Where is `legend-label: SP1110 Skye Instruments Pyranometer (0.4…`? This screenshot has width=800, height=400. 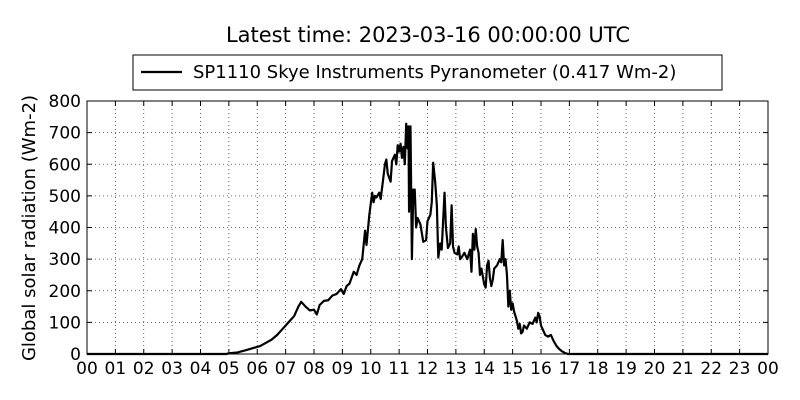
legend-label: SP1110 Skye Instruments Pyranometer (0.4… is located at coordinates (434, 72).